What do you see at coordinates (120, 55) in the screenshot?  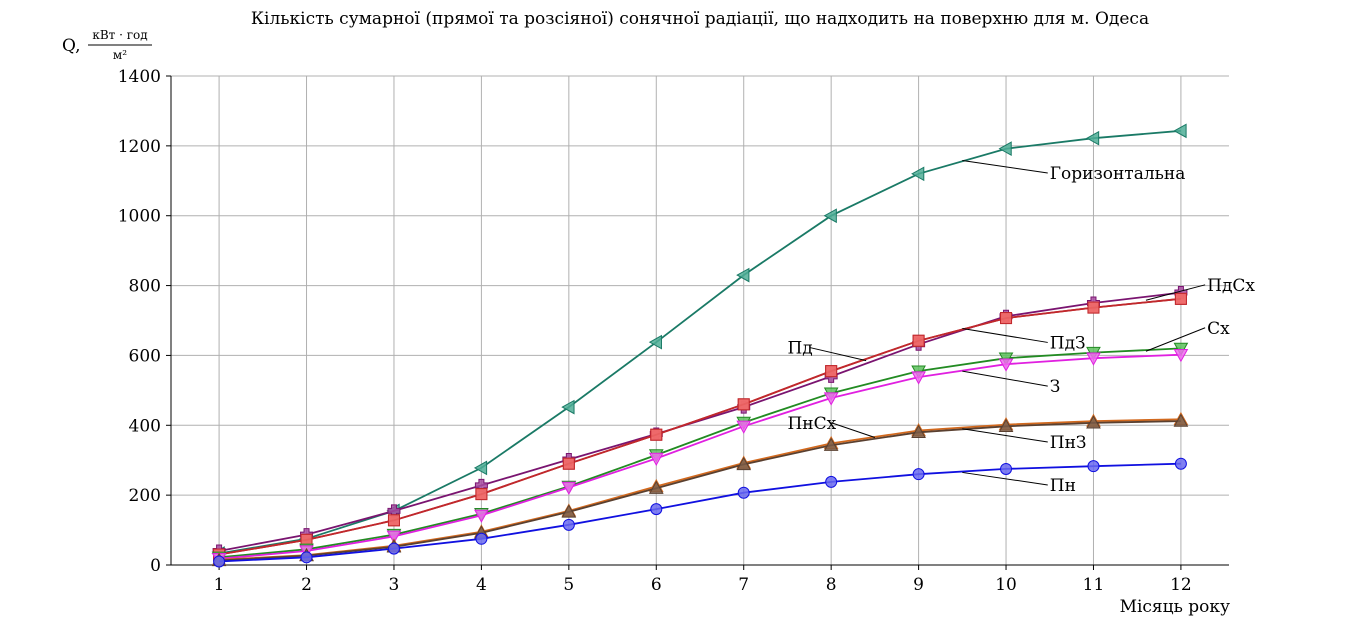 I see `y-axis-unit-denominator: м²` at bounding box center [120, 55].